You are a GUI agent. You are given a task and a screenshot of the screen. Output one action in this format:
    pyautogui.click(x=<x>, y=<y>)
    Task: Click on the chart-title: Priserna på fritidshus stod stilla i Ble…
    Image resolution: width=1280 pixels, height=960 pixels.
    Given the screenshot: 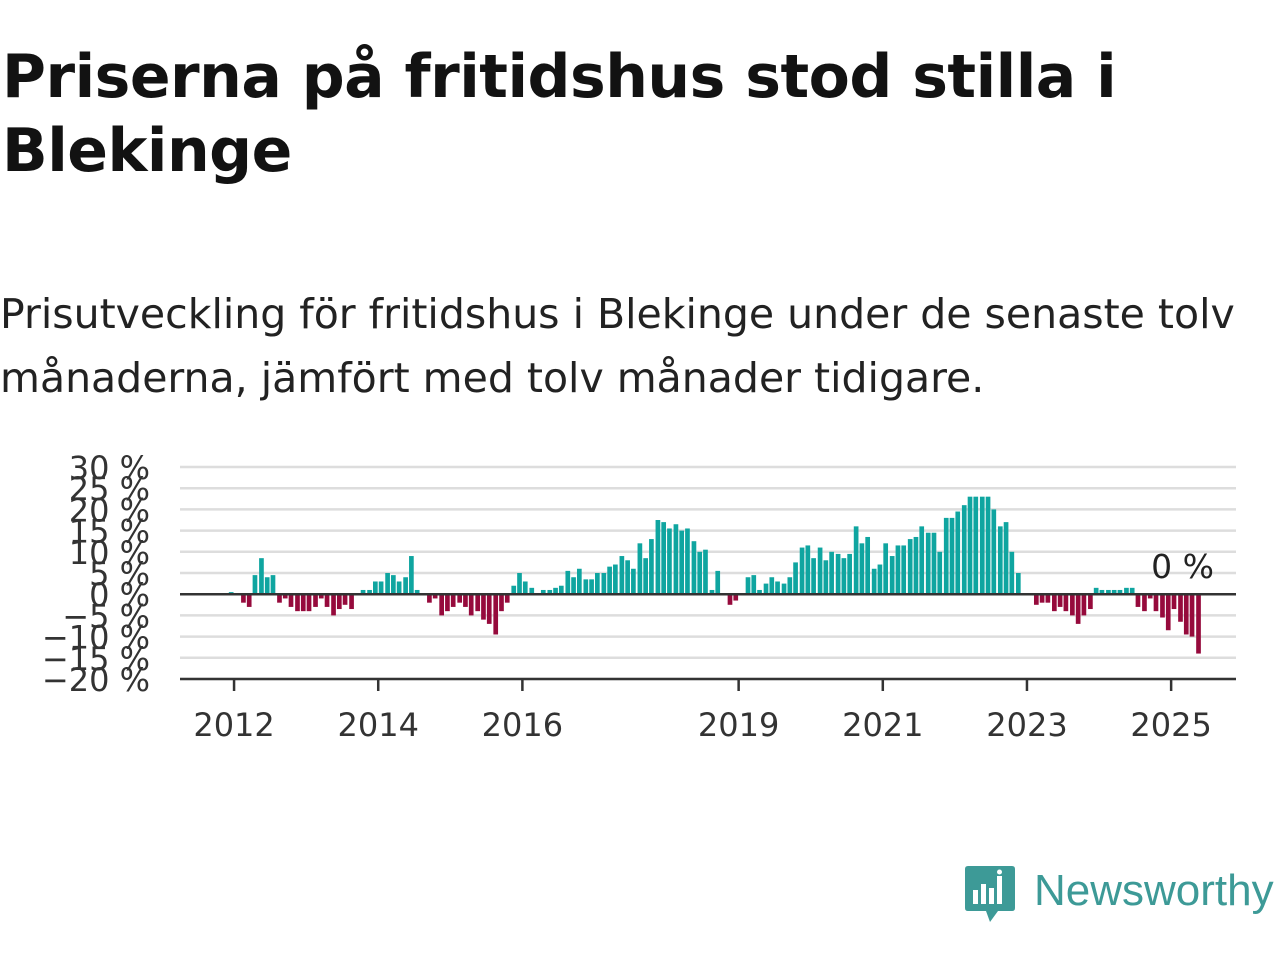 What is the action you would take?
    pyautogui.click(x=559, y=114)
    